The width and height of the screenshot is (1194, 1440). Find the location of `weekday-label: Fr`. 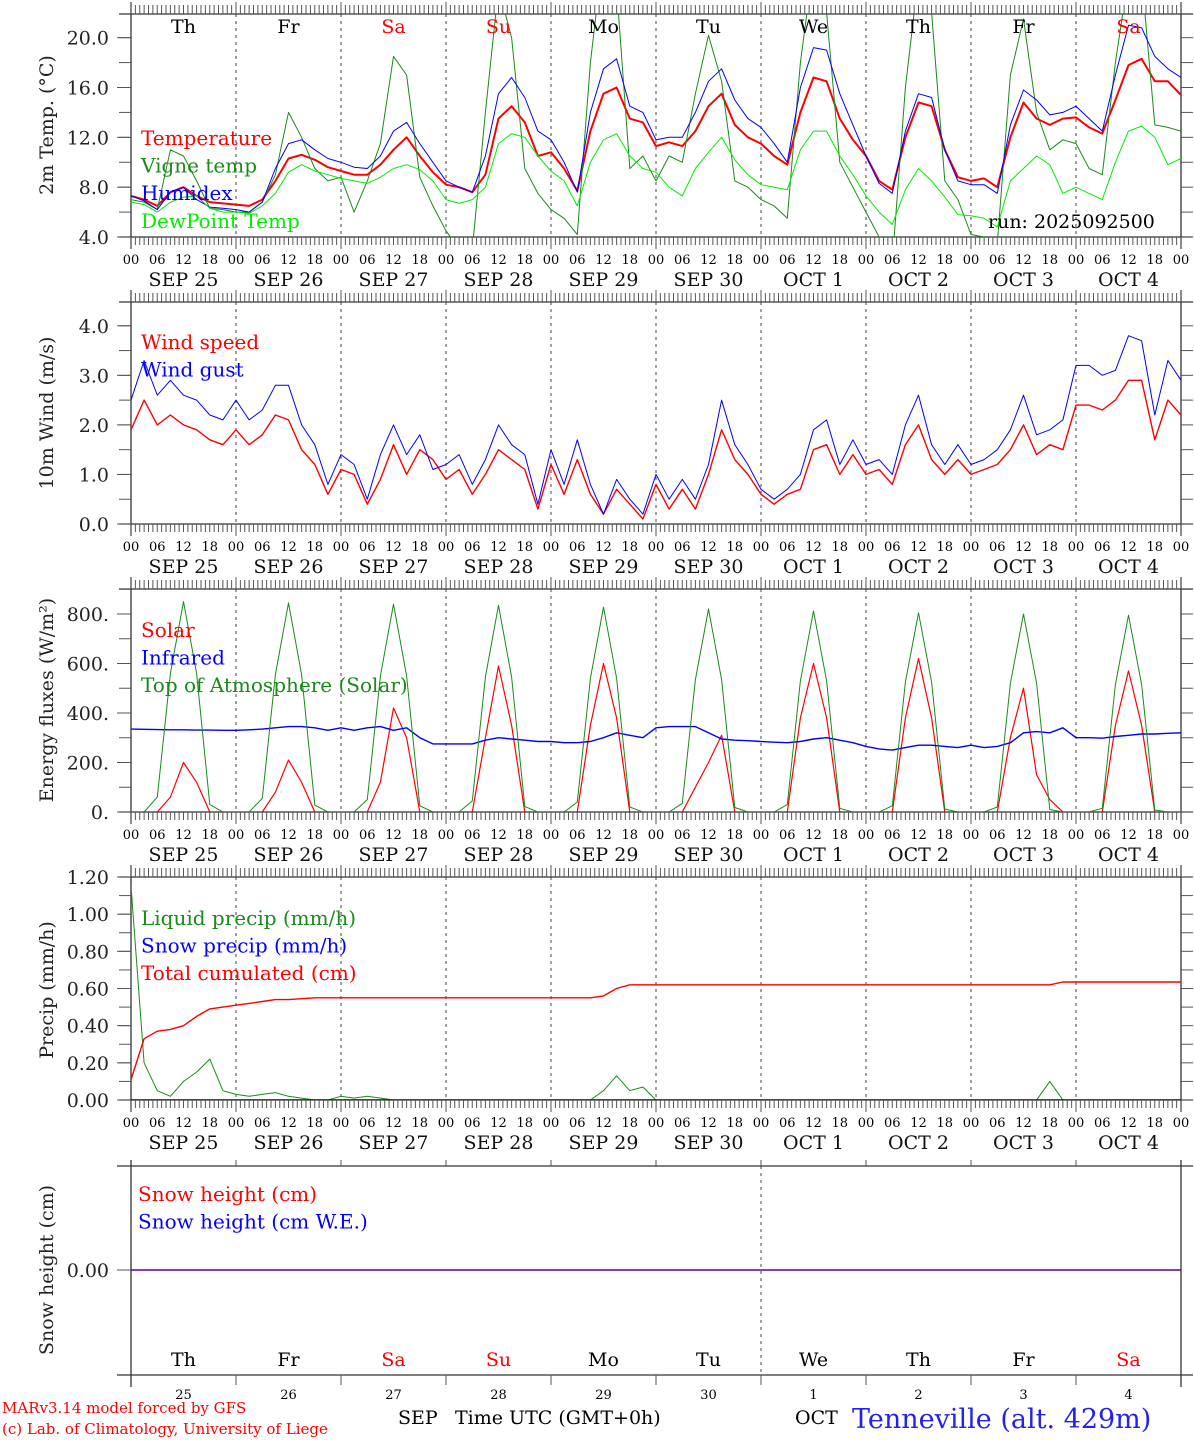

weekday-label: Fr is located at coordinates (1023, 1360).